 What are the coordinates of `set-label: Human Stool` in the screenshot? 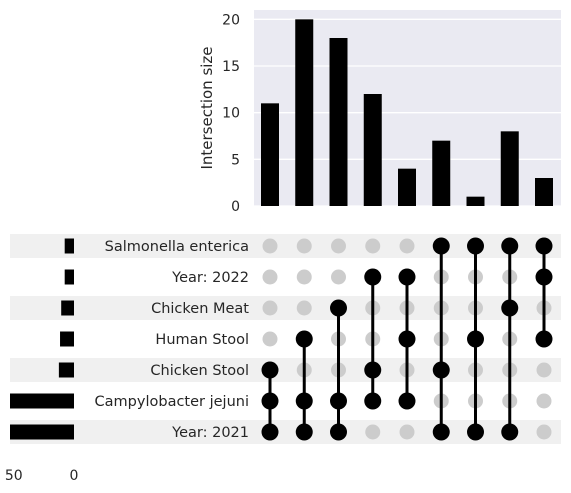 It's located at (202, 340).